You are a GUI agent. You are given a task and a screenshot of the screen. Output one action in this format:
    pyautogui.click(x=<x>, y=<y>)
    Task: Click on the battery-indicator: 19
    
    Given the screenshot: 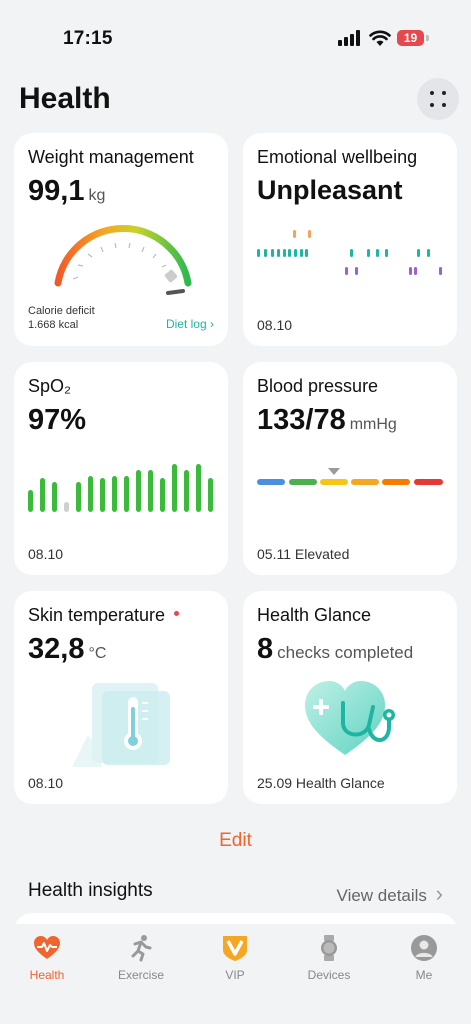 What is the action you would take?
    pyautogui.click(x=413, y=38)
    